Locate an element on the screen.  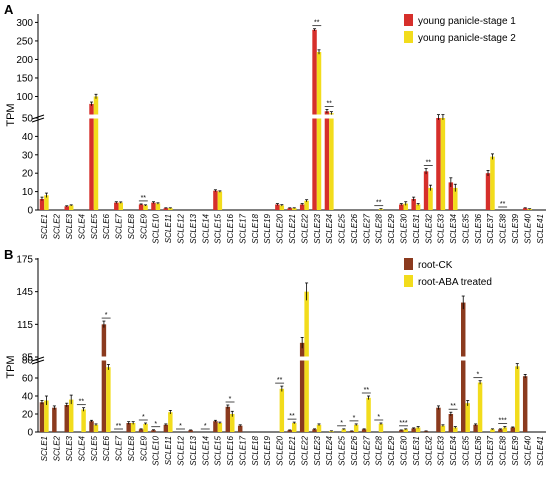
x-tick-label-scle2: SCLE2 is located at coordinates (57, 226).